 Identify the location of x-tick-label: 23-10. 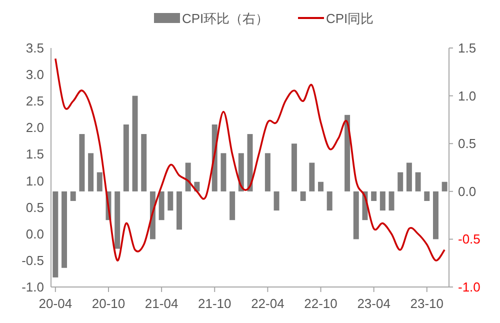
(427, 303).